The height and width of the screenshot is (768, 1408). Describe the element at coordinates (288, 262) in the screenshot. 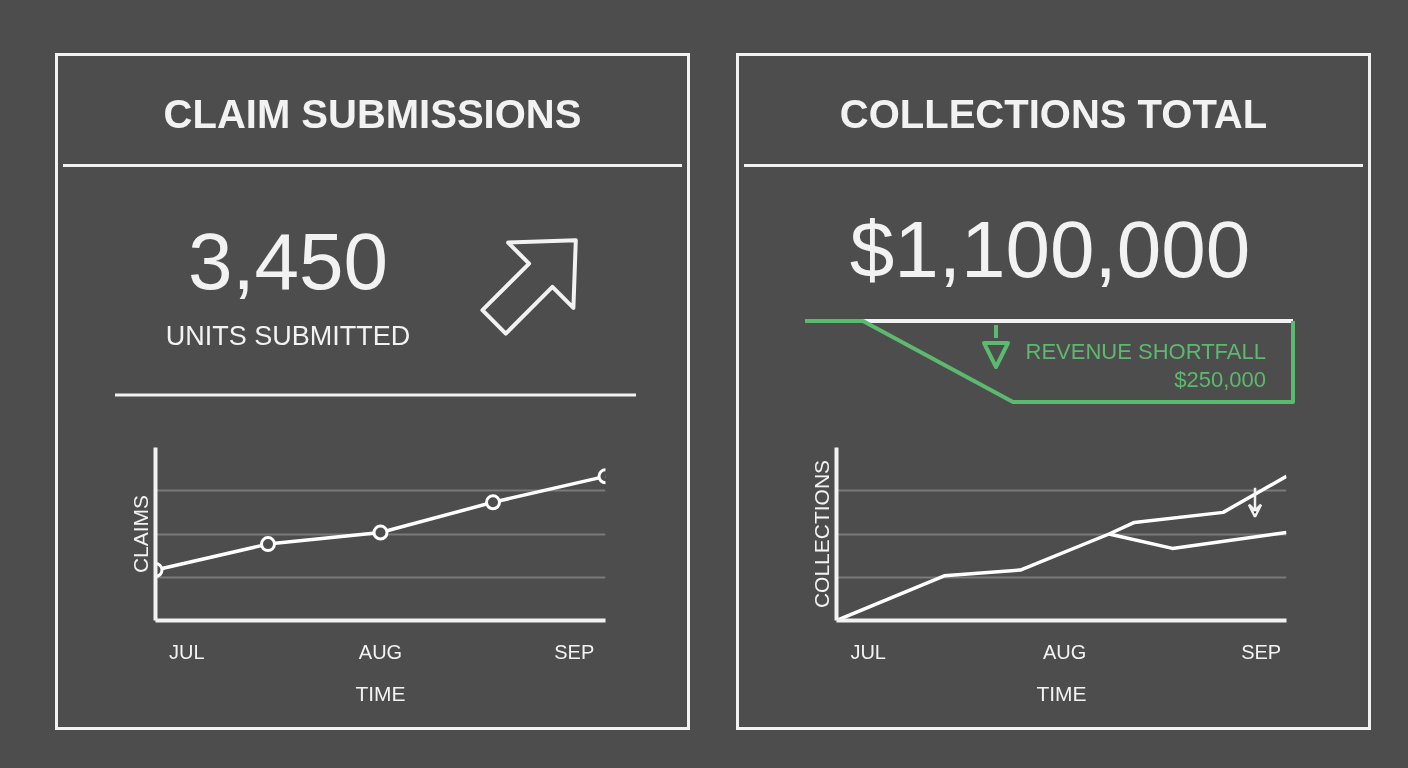

I see `text: 3,450` at that location.